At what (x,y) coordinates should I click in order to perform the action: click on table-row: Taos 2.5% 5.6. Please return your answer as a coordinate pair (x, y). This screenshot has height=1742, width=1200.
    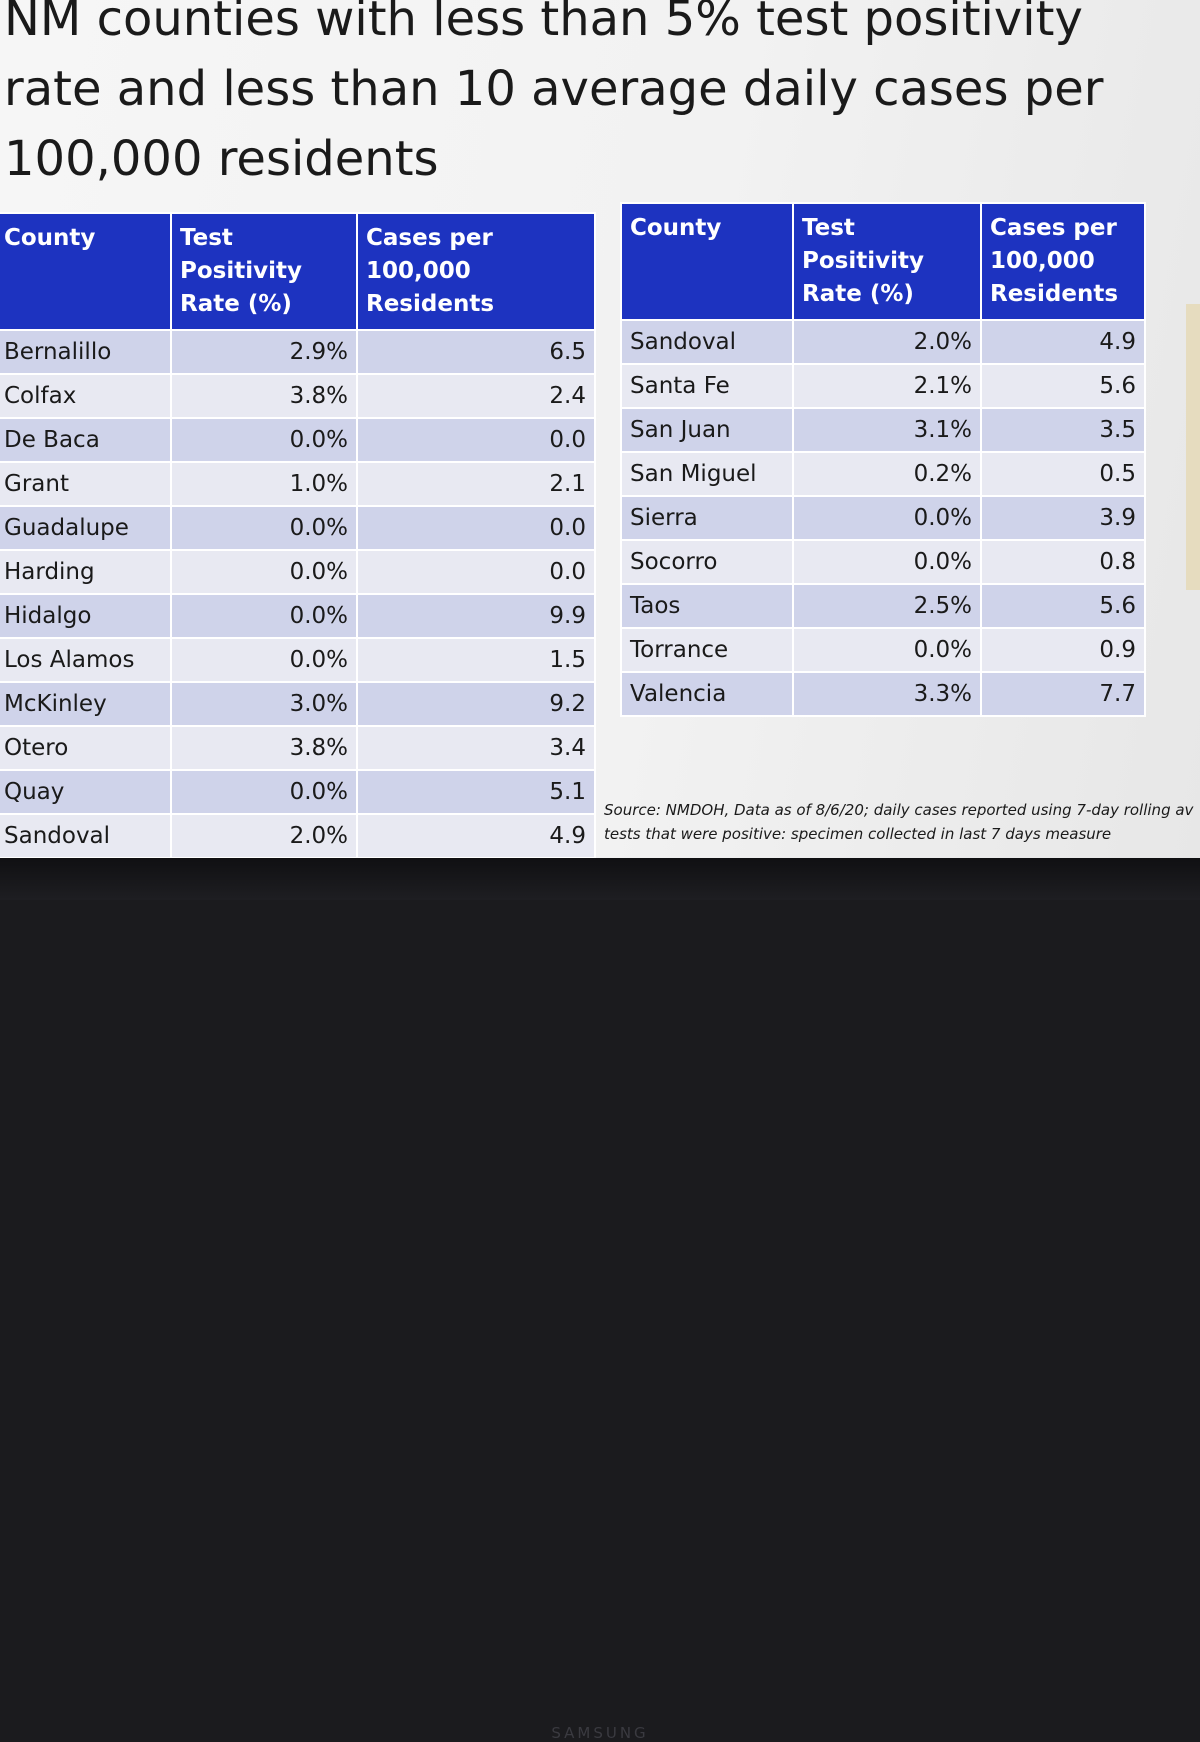
    Looking at the image, I should click on (883, 606).